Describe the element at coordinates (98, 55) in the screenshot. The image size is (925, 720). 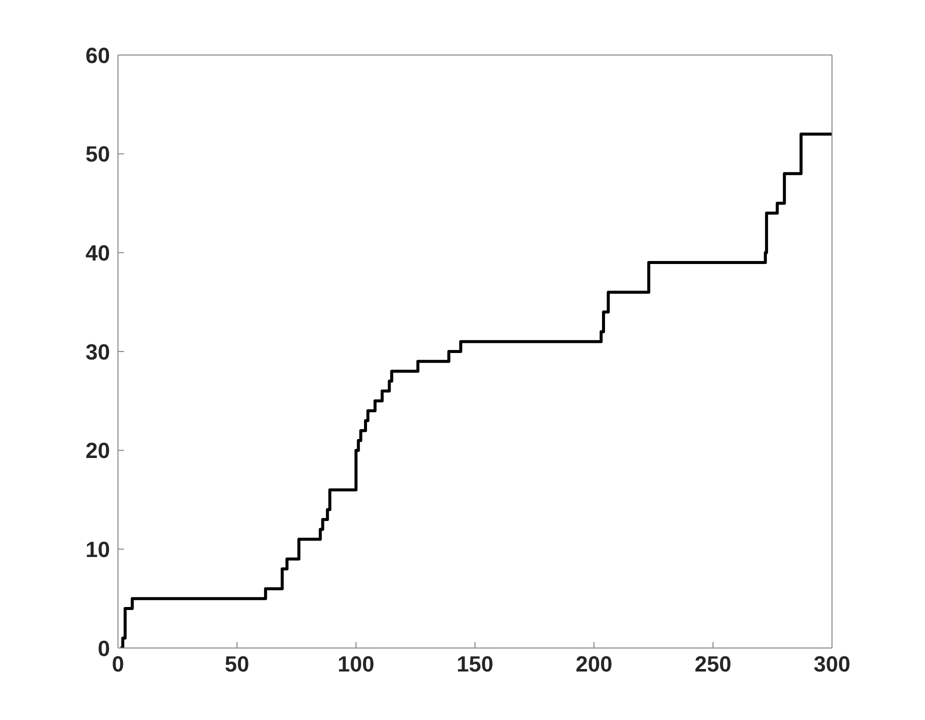
I see `y-tick-label: 60` at that location.